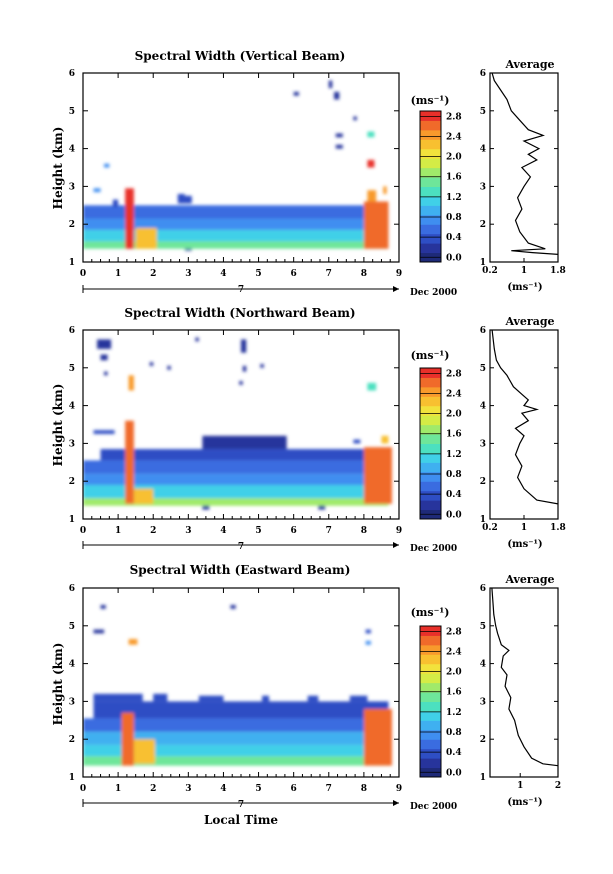  I want to click on profile-x-tick-label: 1, so click(524, 528).